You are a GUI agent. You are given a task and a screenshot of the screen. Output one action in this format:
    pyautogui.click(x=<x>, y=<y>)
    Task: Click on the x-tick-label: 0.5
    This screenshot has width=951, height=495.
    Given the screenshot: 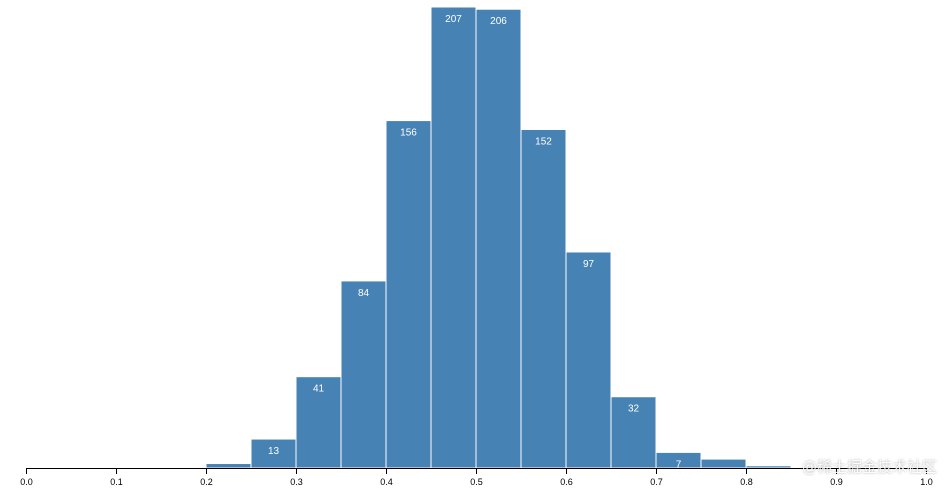 What is the action you would take?
    pyautogui.click(x=476, y=482)
    